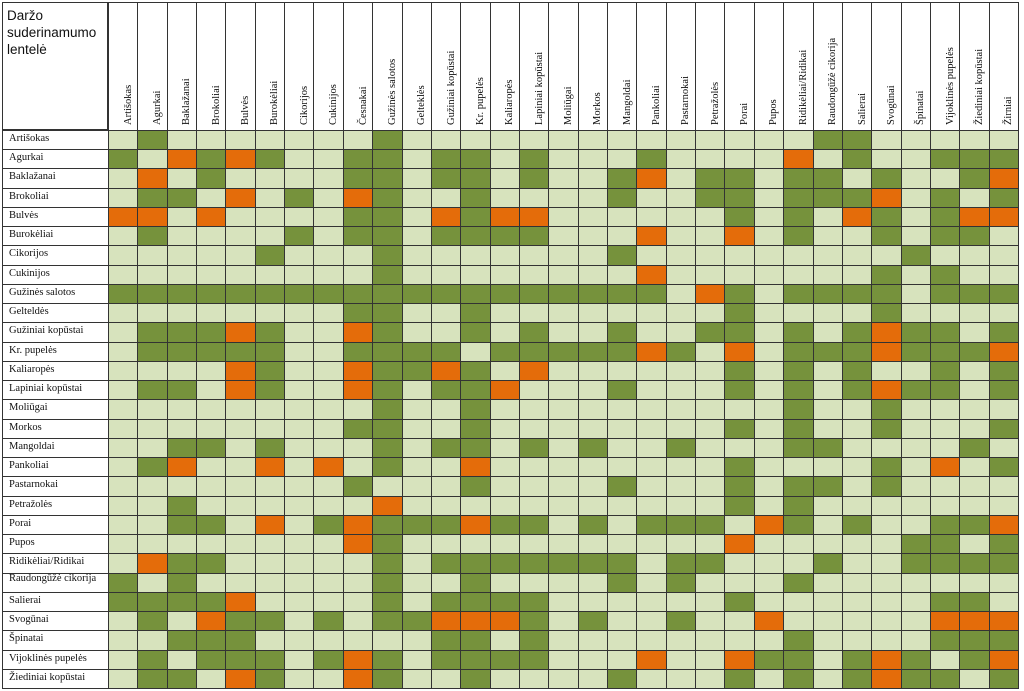 The width and height of the screenshot is (1024, 691). What do you see at coordinates (710, 66) in the screenshot?
I see `column-header: Petražolės` at bounding box center [710, 66].